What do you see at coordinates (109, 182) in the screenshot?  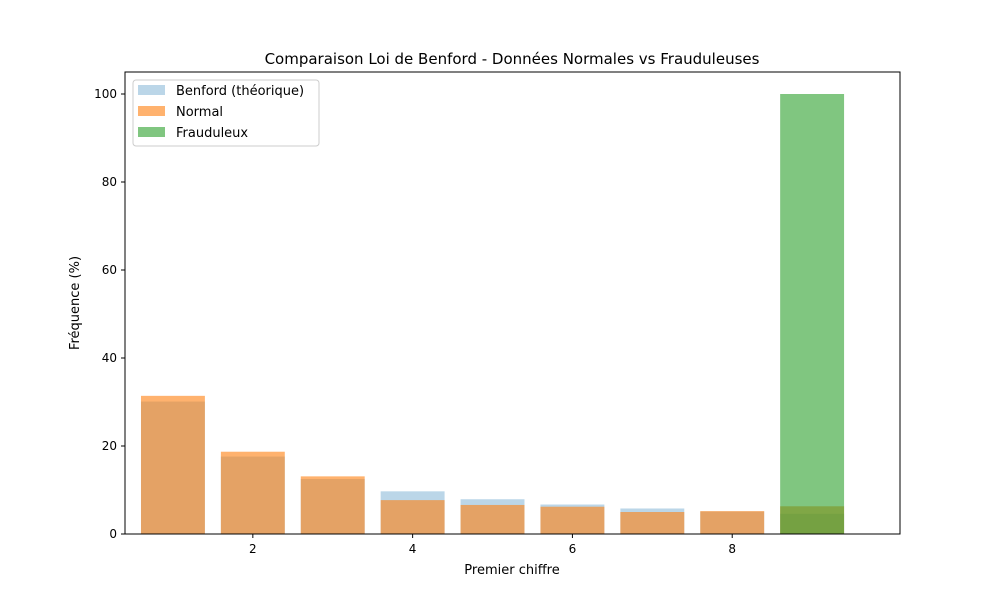 I see `y-tick-label: 80` at bounding box center [109, 182].